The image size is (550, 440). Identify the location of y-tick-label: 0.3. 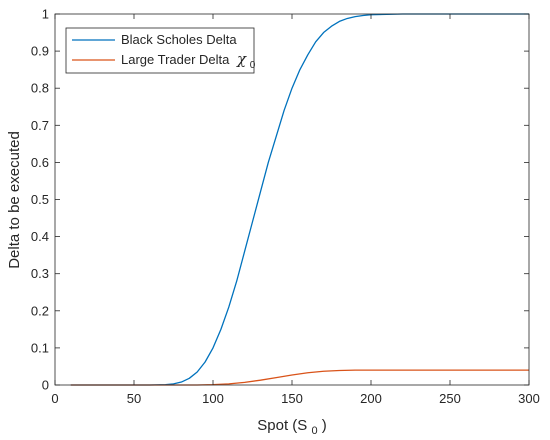
(40, 273).